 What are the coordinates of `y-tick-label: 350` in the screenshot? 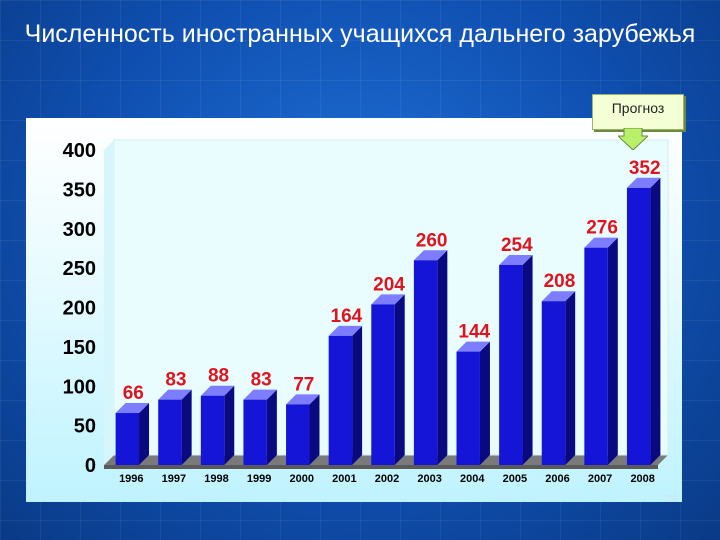 It's located at (79, 190).